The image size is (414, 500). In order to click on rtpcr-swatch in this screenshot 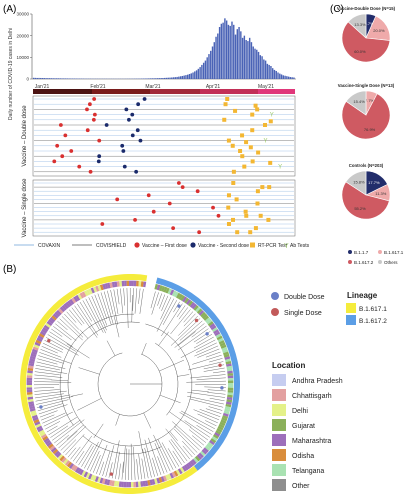, I will do `click(252, 245)`.